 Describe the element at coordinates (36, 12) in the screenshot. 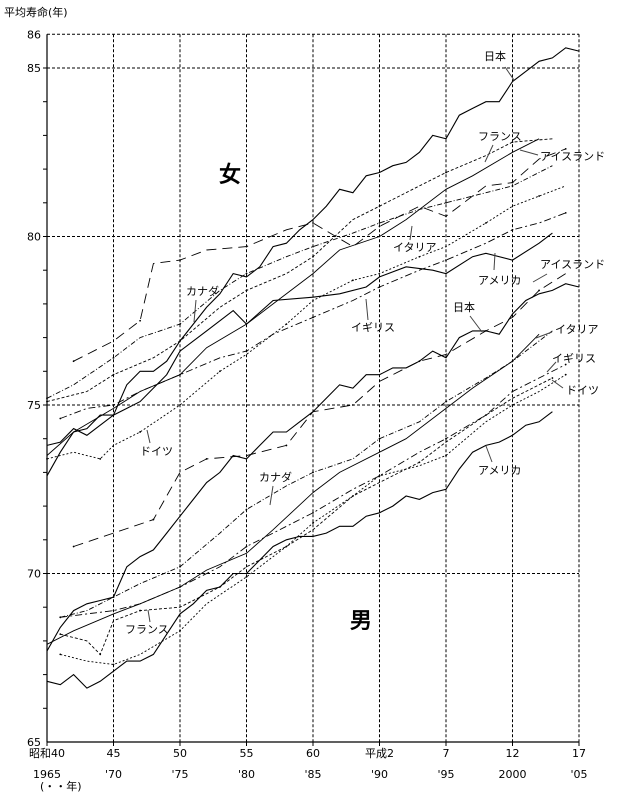

I see `y-axis-label: 平均寿命(年)` at that location.